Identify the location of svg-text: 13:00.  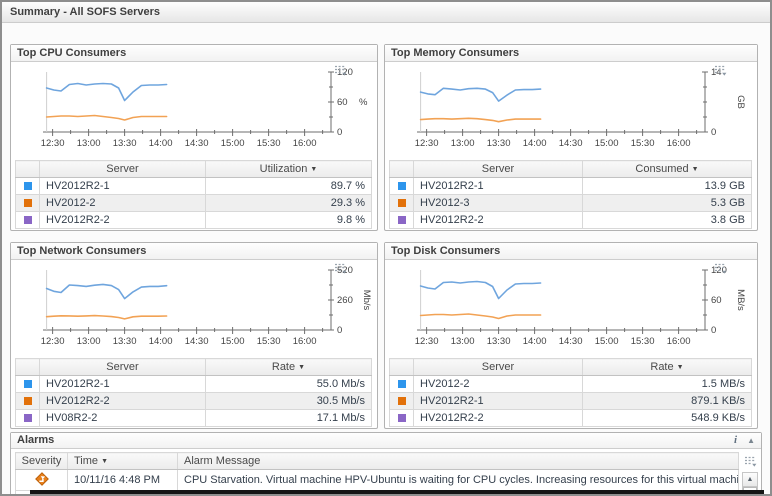
(89, 143).